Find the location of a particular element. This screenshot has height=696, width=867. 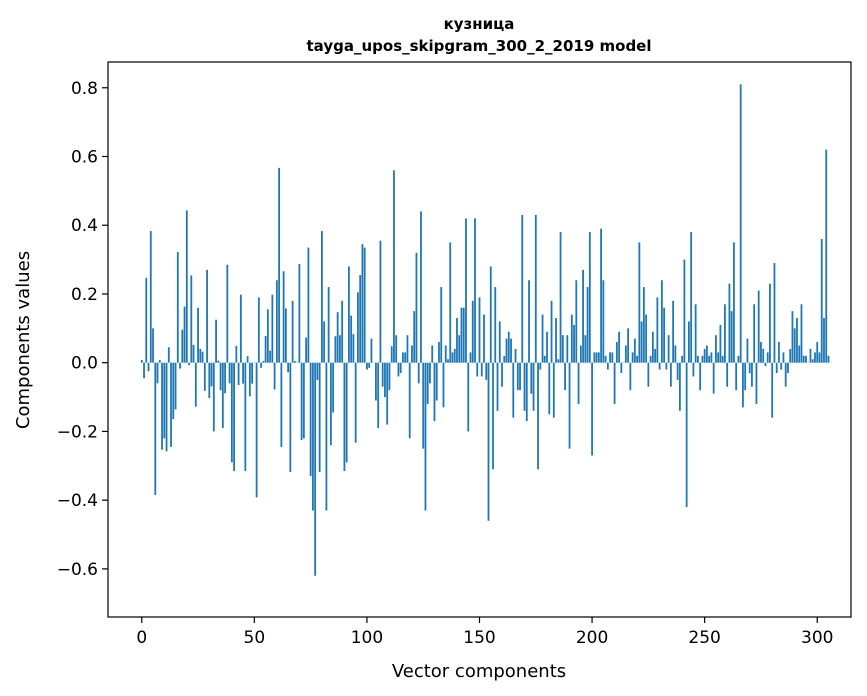

y-tick-label: 0.0 is located at coordinates (84, 364).